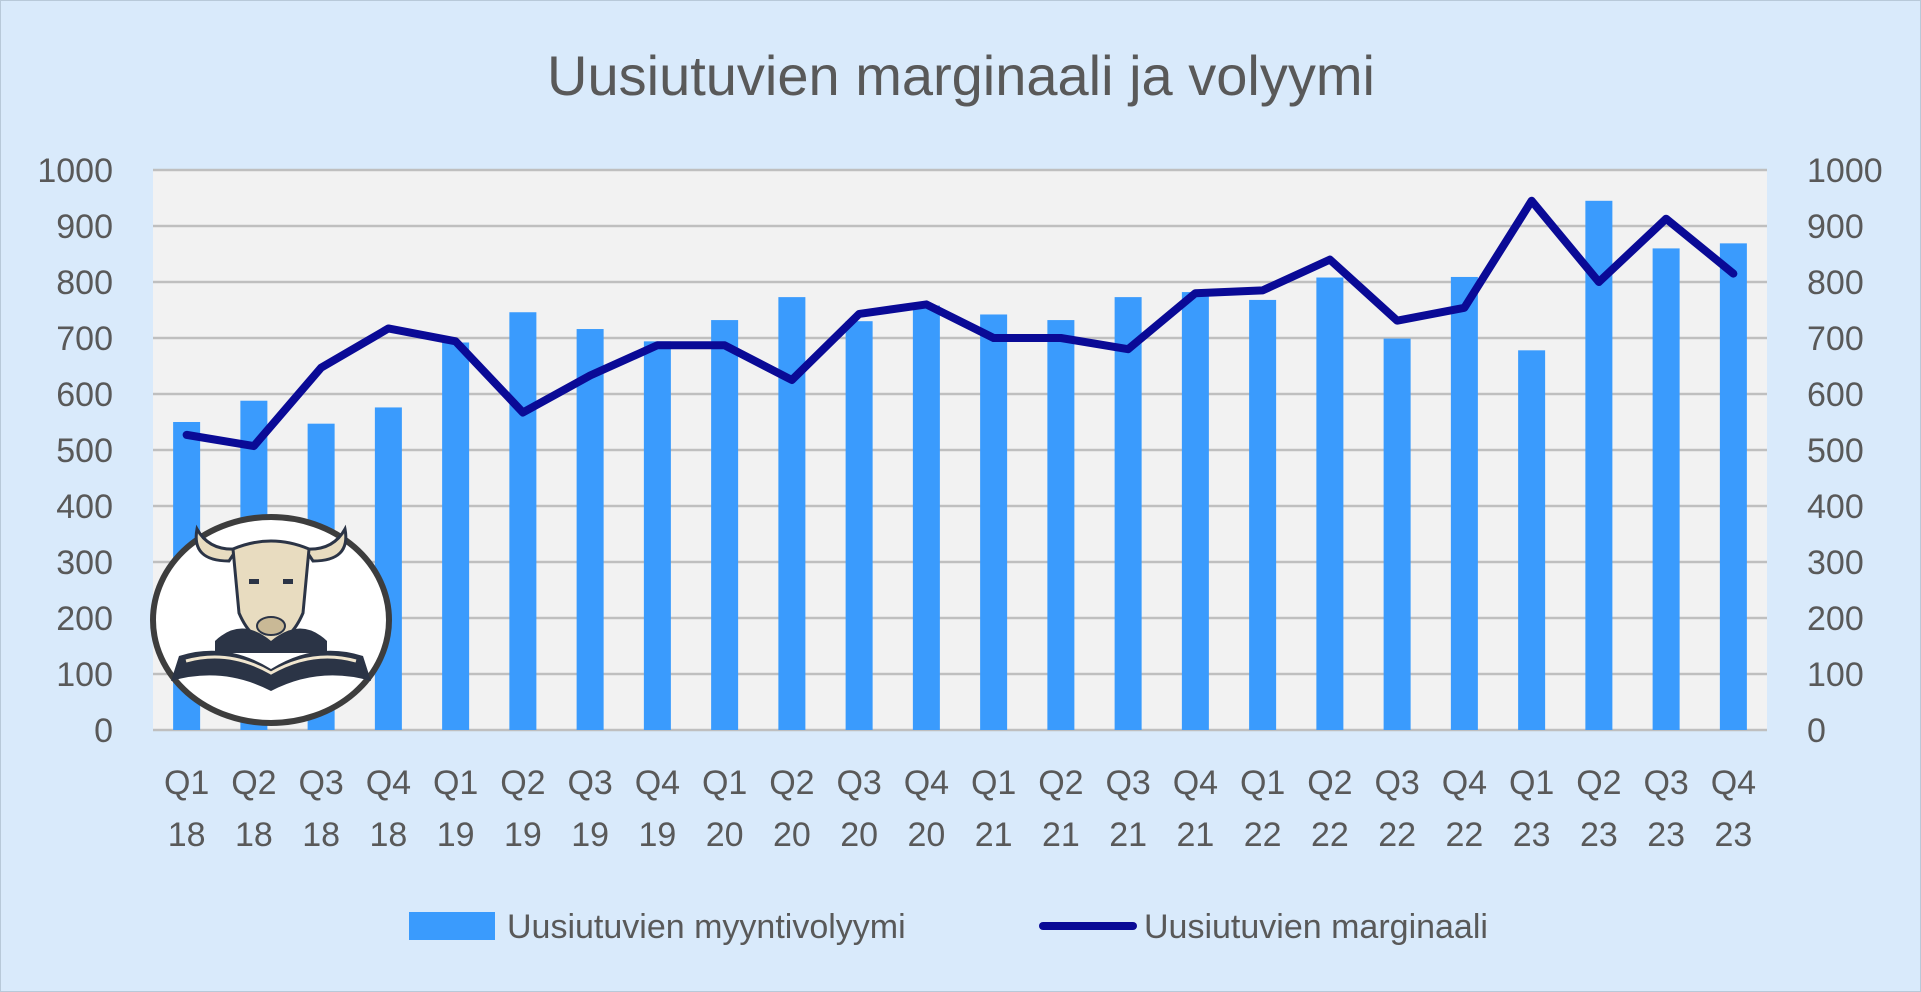  Describe the element at coordinates (84, 395) in the screenshot. I see `y-left-tick-label: 600` at that location.